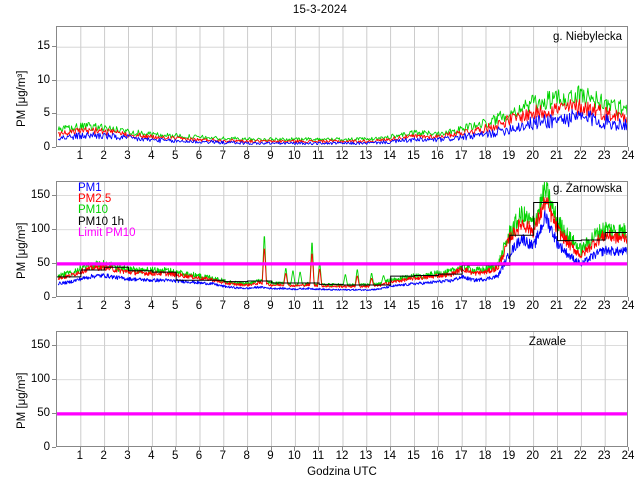  What do you see at coordinates (43, 412) in the screenshot?
I see `ytick-label-p3-1: 50` at bounding box center [43, 412].